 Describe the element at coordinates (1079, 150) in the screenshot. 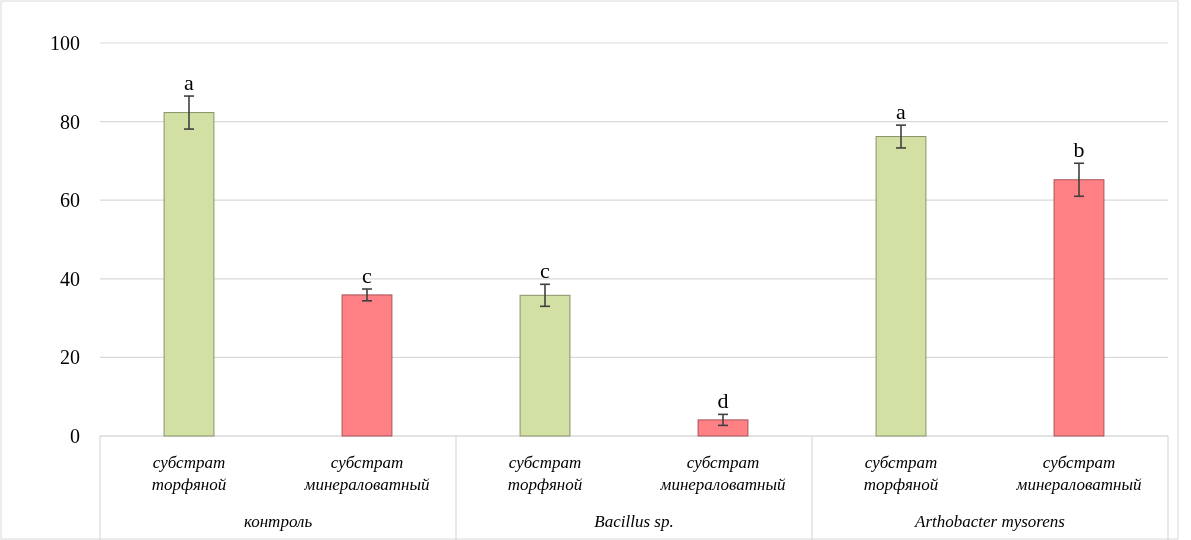

I see `data-label: b` at that location.